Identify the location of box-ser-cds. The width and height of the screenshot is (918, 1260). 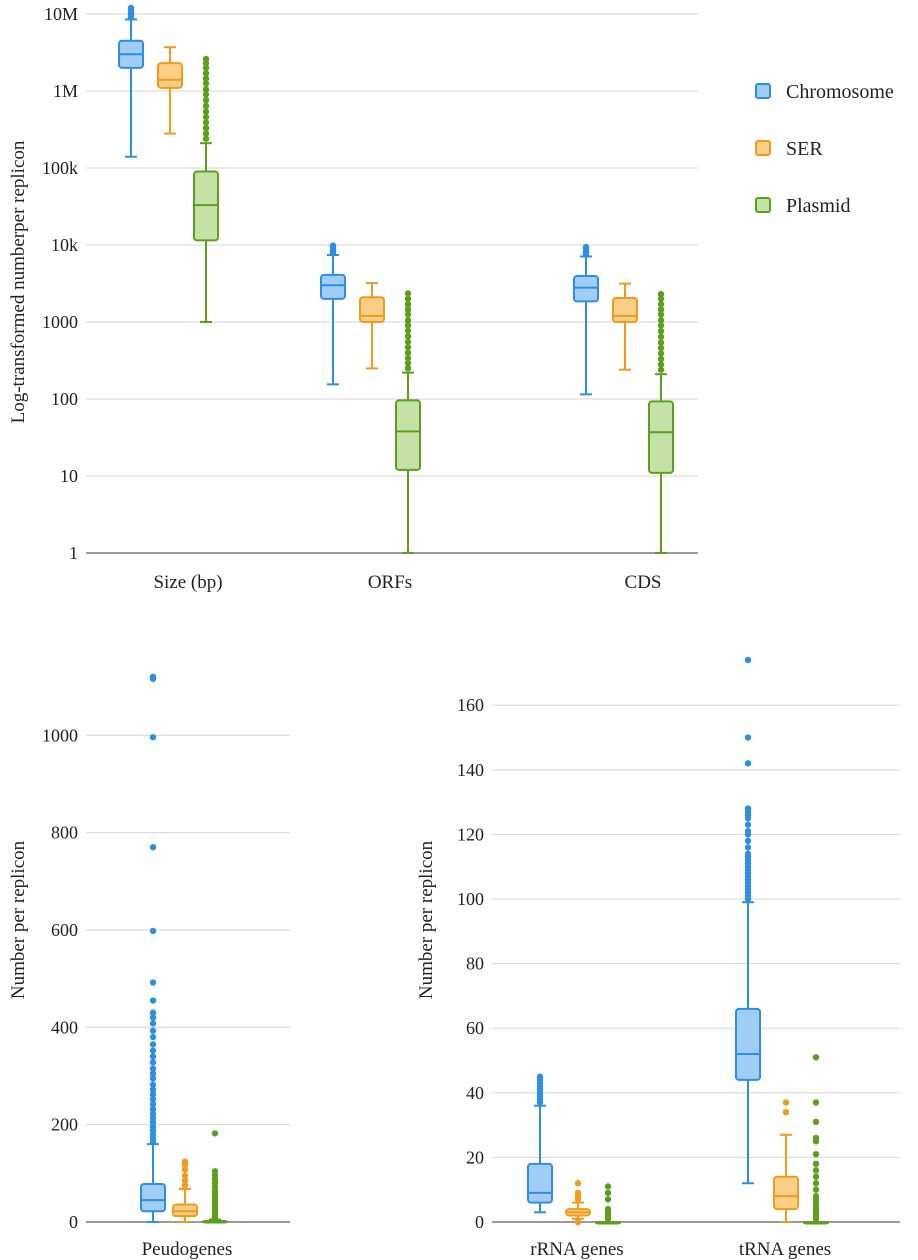
(625, 326).